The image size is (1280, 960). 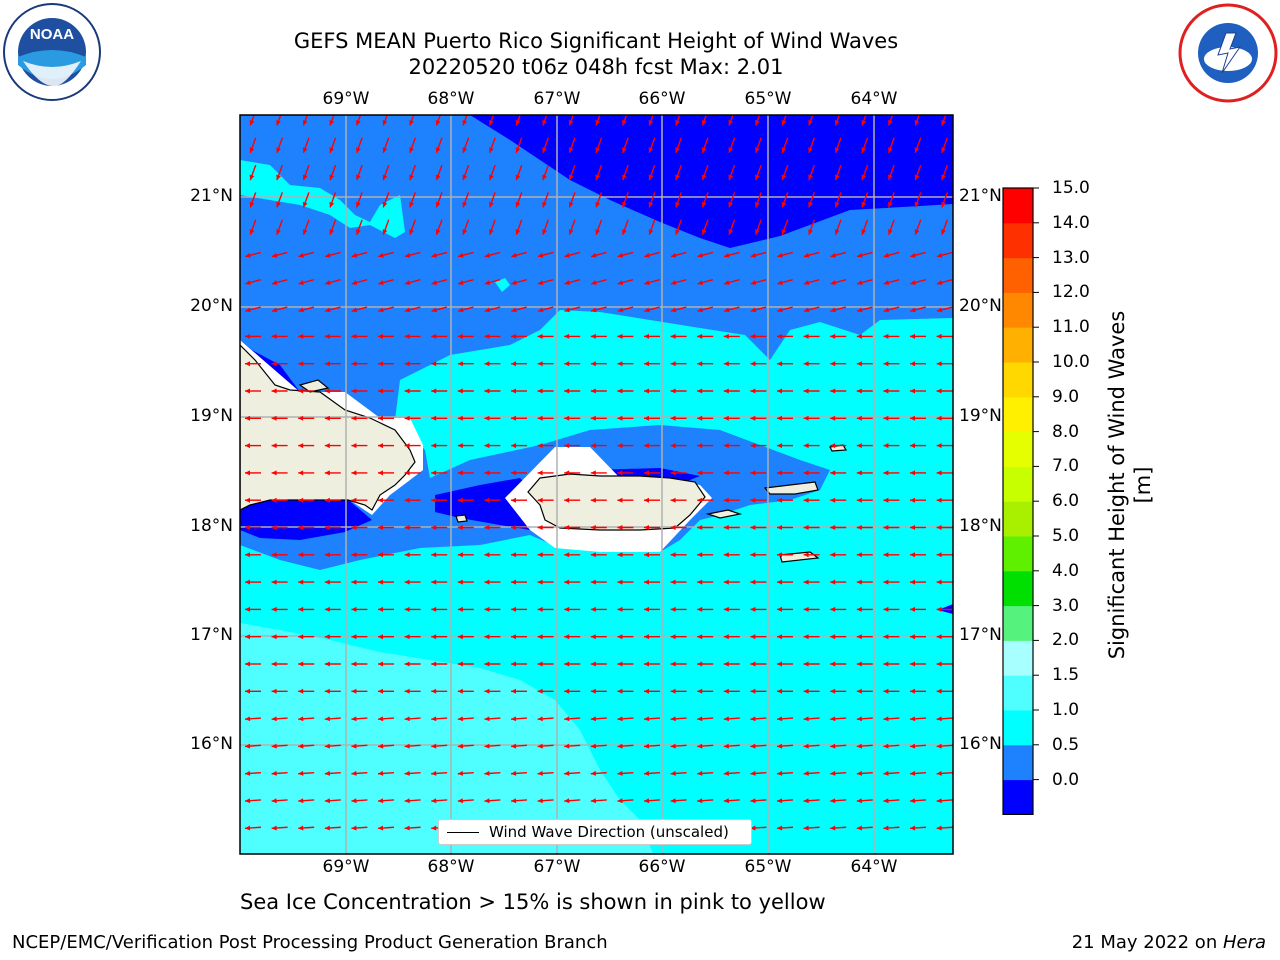 I want to click on colorbar-title: Significant Height of Wind Waves [m], so click(x=1130, y=485).